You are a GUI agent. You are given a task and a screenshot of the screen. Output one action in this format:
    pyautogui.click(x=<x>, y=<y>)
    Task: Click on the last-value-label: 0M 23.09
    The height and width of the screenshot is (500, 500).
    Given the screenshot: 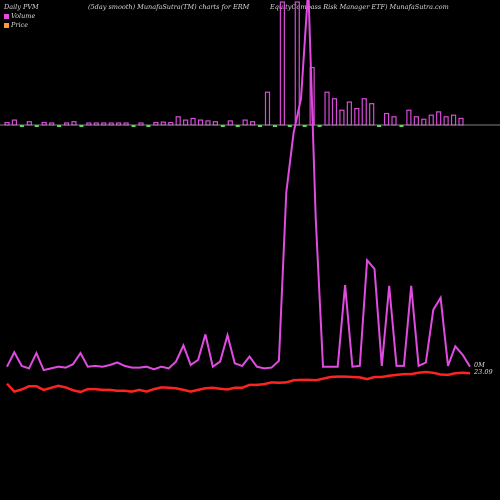 What is the action you would take?
    pyautogui.click(x=483, y=369)
    